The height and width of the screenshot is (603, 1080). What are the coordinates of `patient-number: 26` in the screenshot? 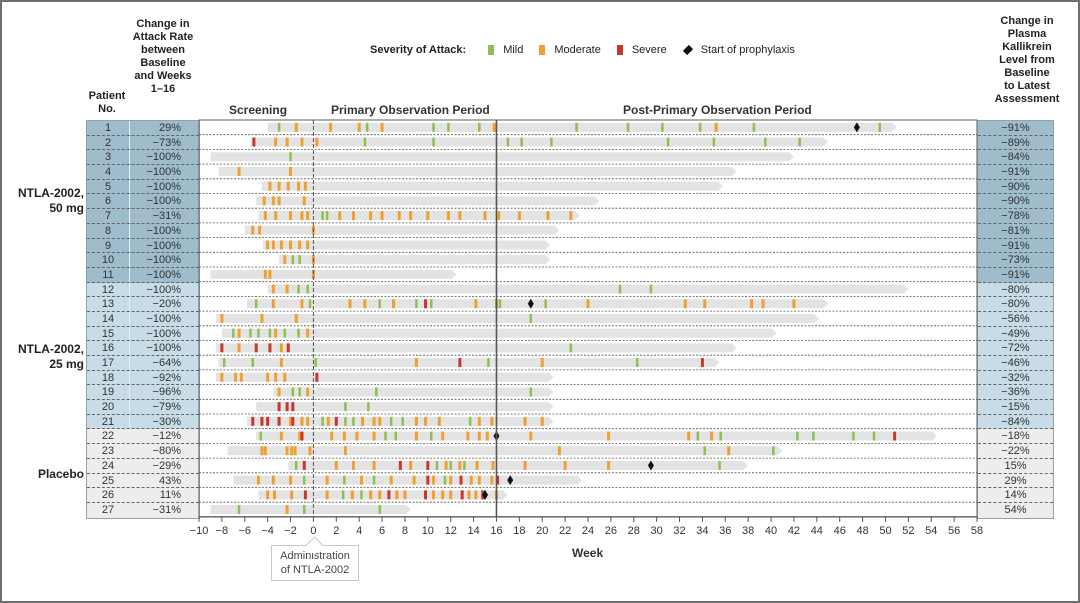 It's located at (108, 495).